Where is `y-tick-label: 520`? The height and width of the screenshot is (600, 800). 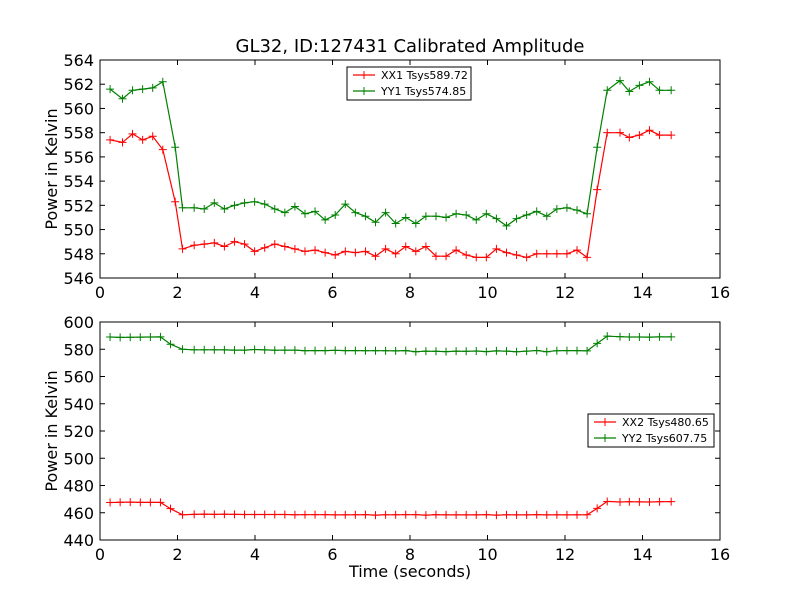
y-tick-label: 520 is located at coordinates (78, 431).